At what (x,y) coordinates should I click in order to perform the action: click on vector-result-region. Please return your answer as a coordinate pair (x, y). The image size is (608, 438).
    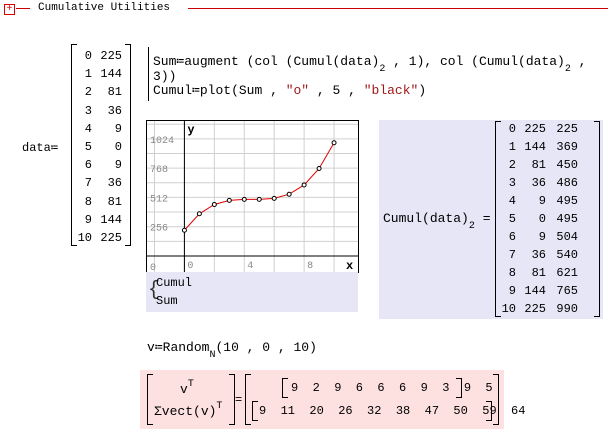
    Looking at the image, I should click on (322, 399).